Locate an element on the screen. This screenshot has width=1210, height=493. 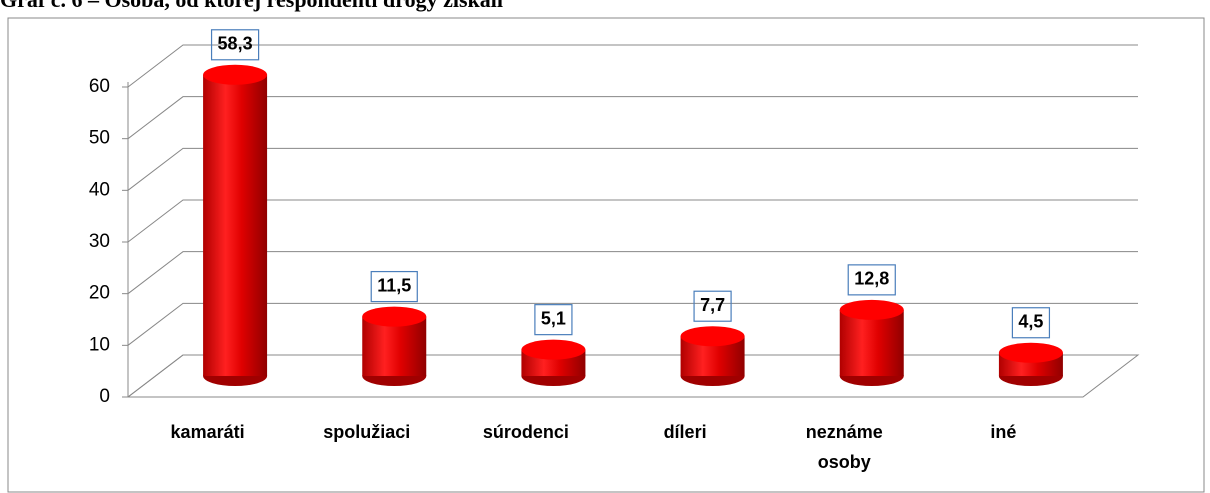
floor is located at coordinates (633, 376).